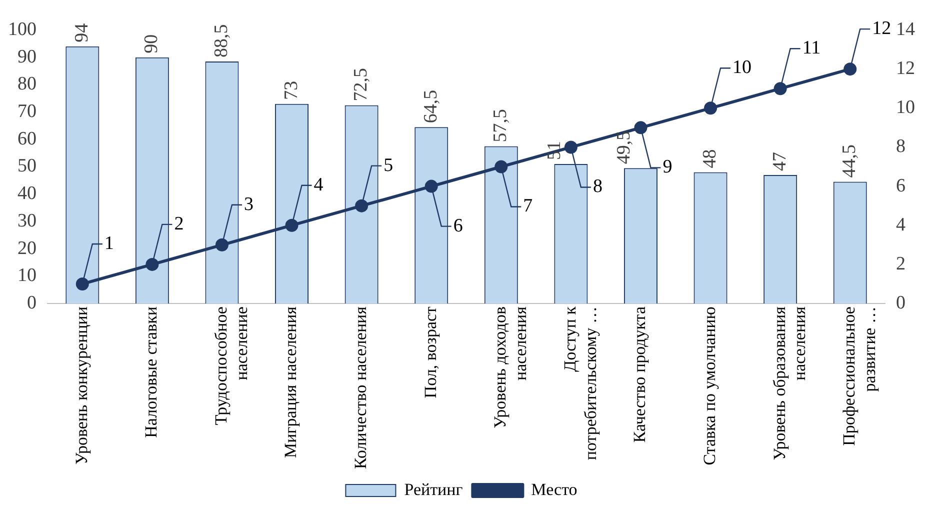 The width and height of the screenshot is (928, 509). What do you see at coordinates (22, 29) in the screenshot?
I see `y-tick-label: 100` at bounding box center [22, 29].